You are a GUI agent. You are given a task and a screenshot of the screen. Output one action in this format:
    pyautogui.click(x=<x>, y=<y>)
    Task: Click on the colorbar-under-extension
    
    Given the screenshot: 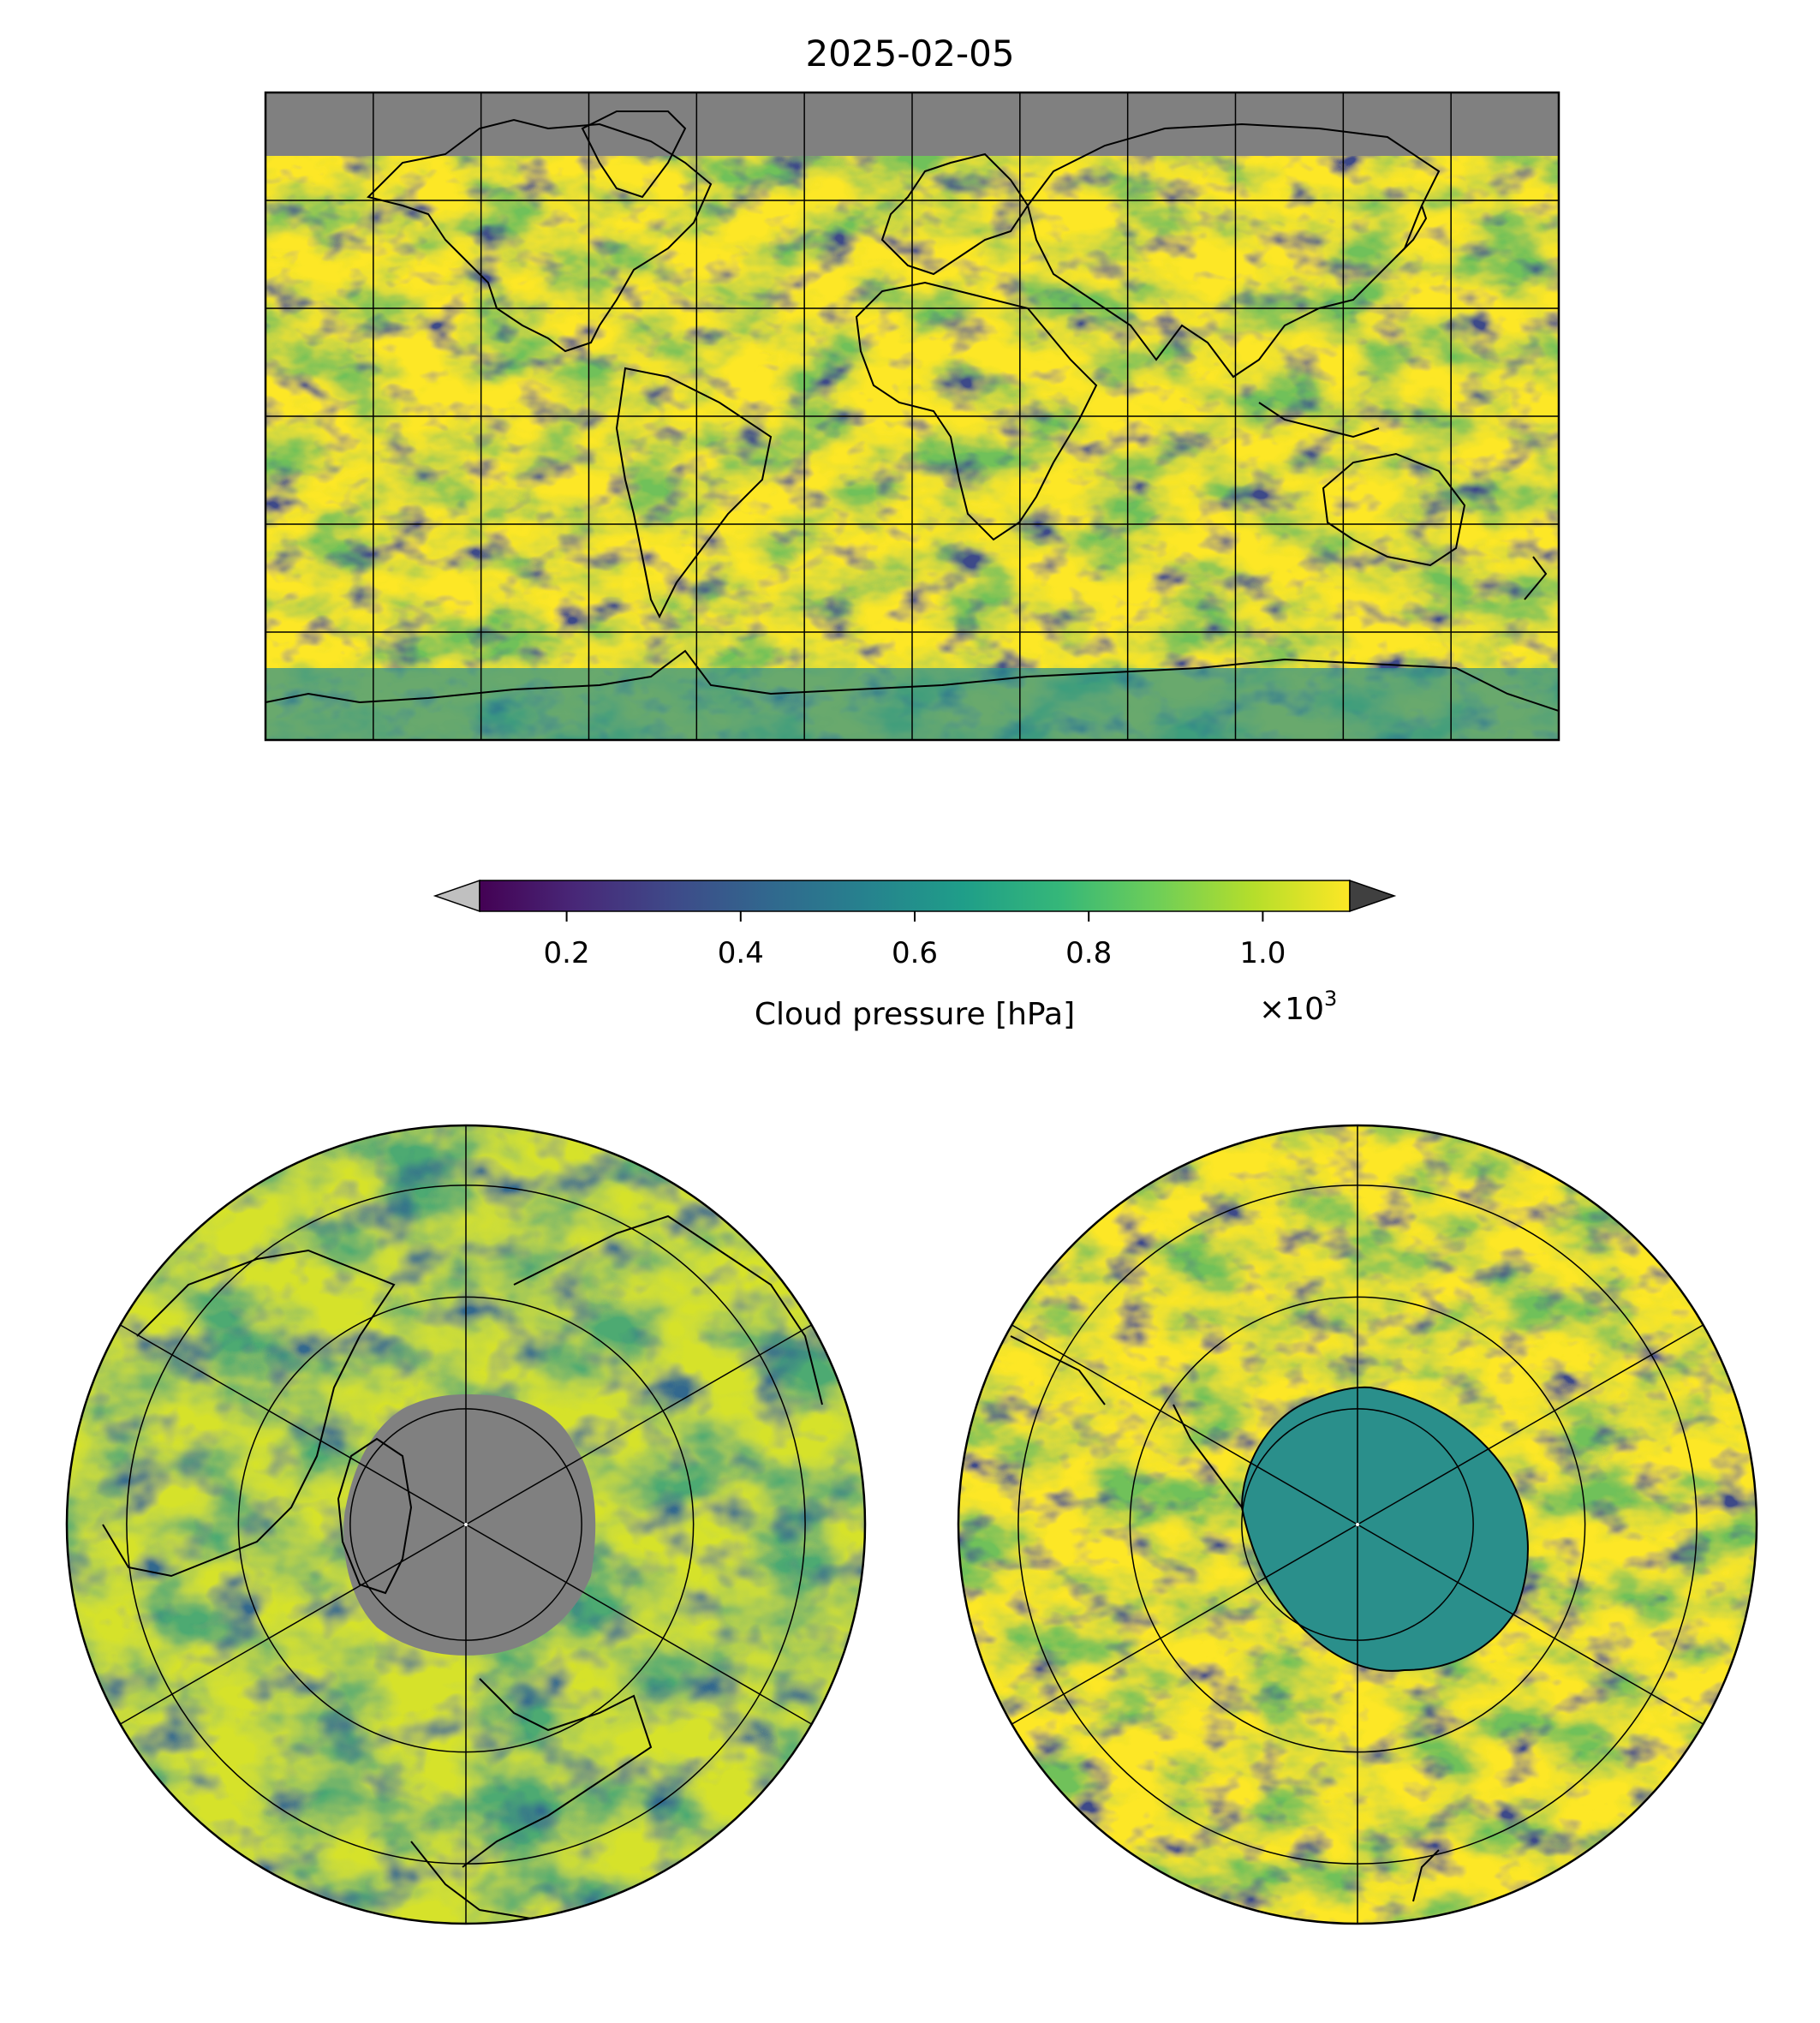 What is the action you would take?
    pyautogui.click(x=456, y=896)
    